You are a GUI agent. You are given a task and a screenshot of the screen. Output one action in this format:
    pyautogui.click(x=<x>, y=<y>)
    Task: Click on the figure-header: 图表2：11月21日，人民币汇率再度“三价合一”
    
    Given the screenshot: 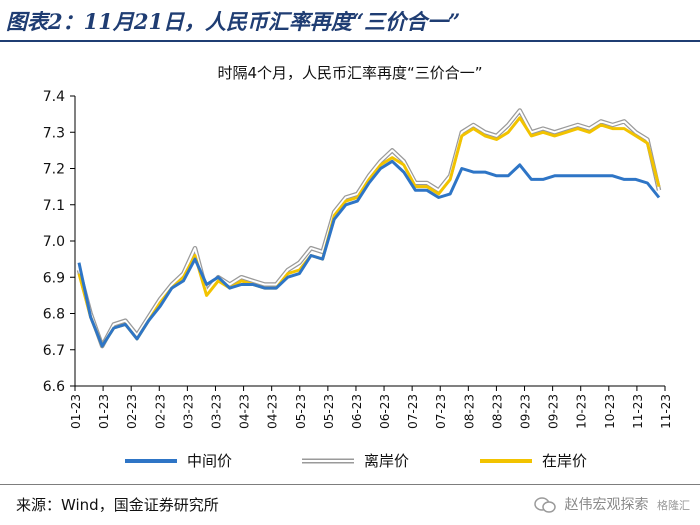 What is the action you would take?
    pyautogui.click(x=350, y=22)
    